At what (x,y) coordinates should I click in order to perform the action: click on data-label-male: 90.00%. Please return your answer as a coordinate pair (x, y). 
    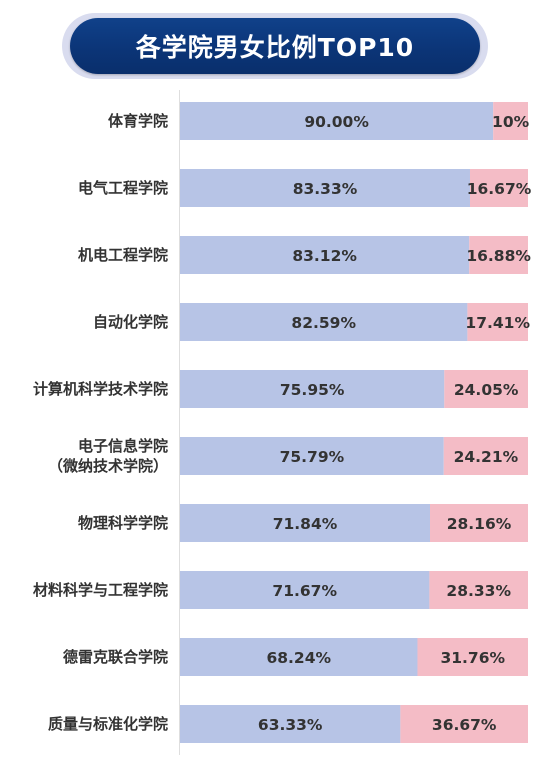
    Looking at the image, I should click on (336, 122).